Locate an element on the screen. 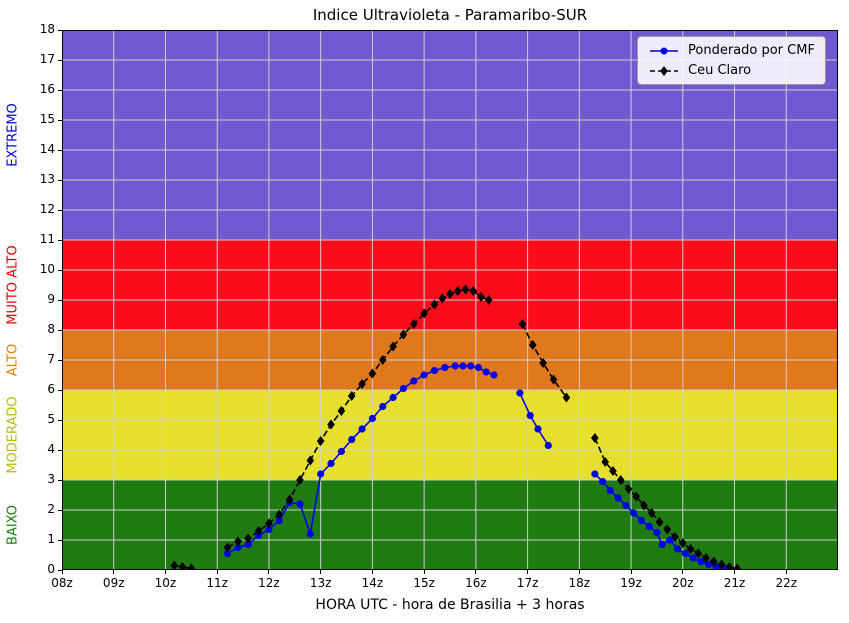 The height and width of the screenshot is (623, 849). band-label-moderado: MODERADO is located at coordinates (13, 435).